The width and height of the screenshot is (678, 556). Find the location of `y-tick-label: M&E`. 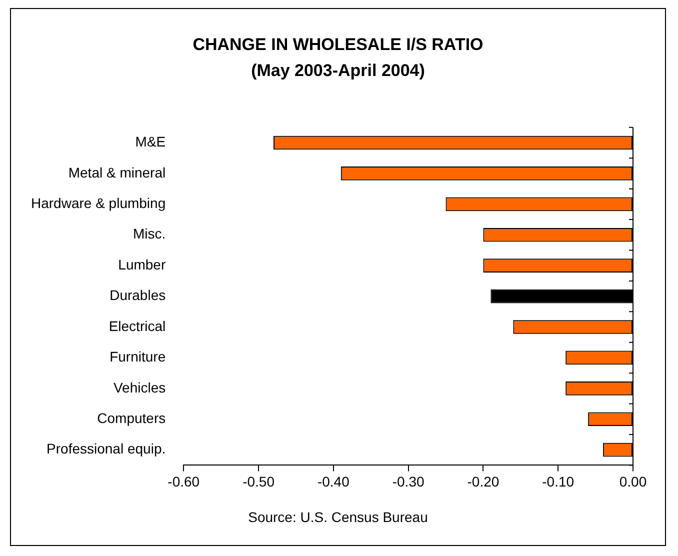

y-tick-label: M&E is located at coordinates (150, 142).